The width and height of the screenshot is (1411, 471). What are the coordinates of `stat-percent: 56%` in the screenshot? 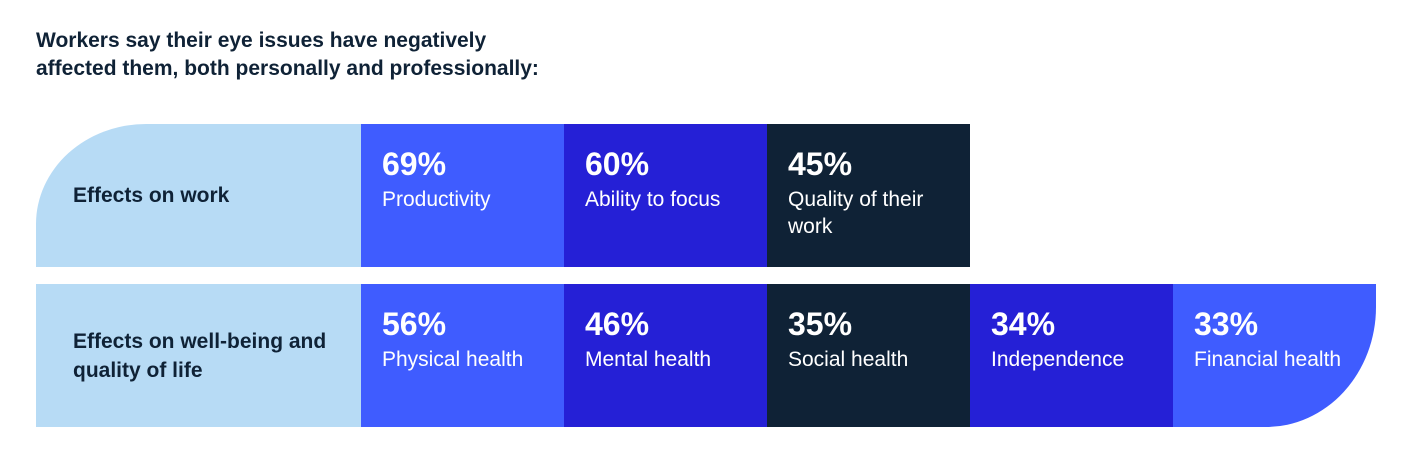 It's located at (414, 324).